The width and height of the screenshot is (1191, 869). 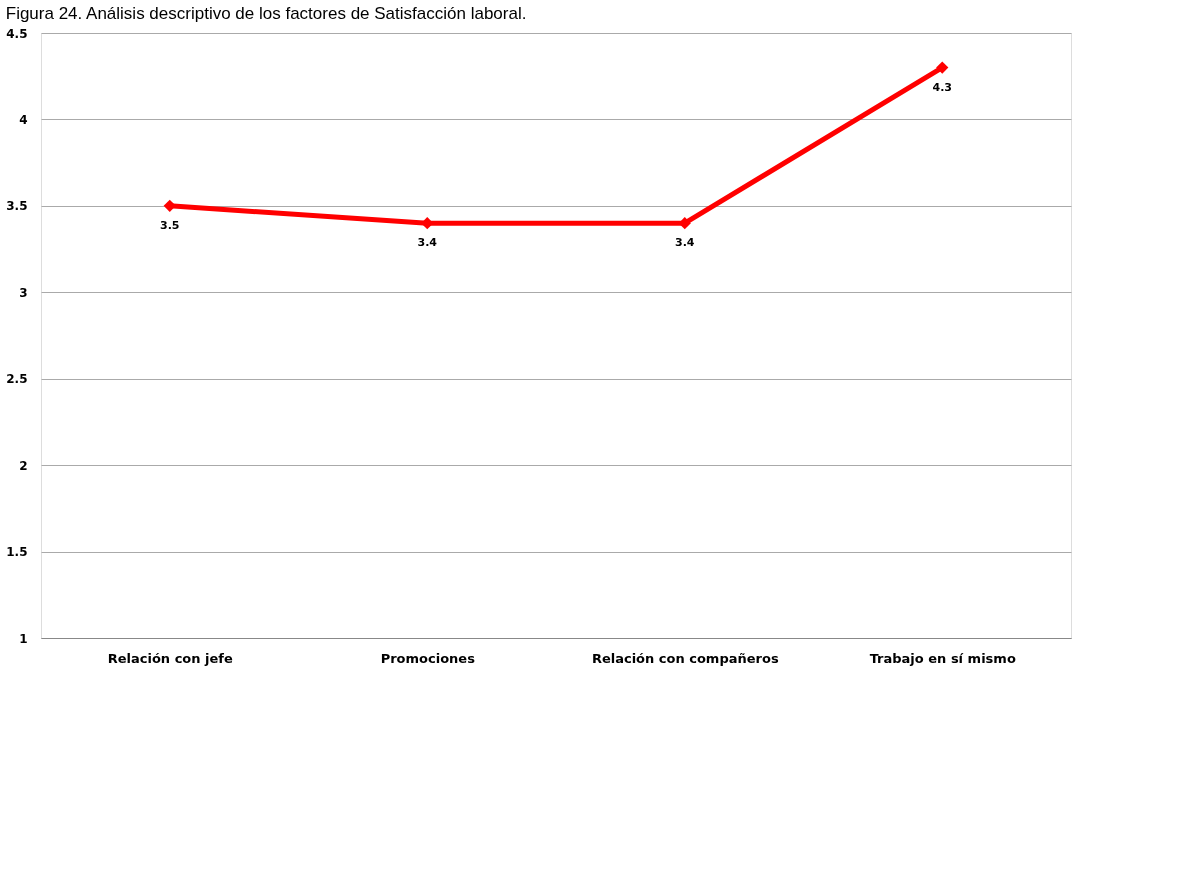 What do you see at coordinates (170, 658) in the screenshot?
I see `x-tick-label: Relación con jefe` at bounding box center [170, 658].